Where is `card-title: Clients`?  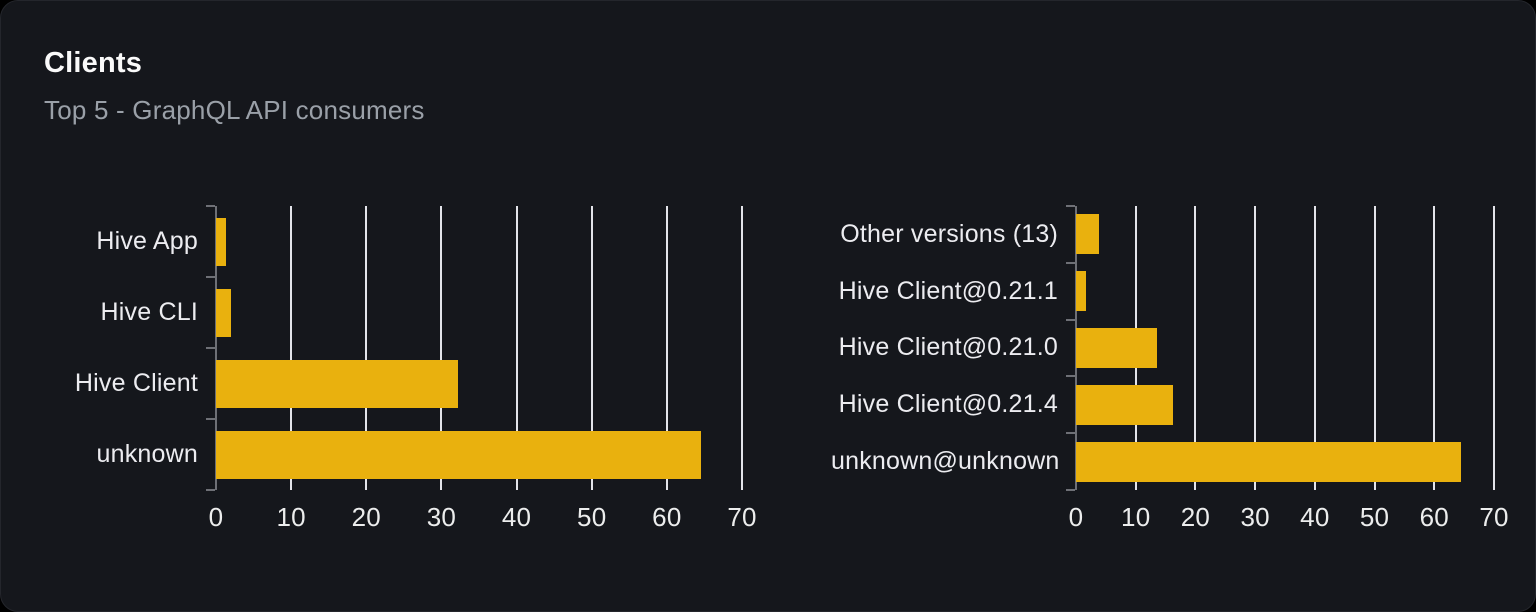
card-title: Clients is located at coordinates (93, 63).